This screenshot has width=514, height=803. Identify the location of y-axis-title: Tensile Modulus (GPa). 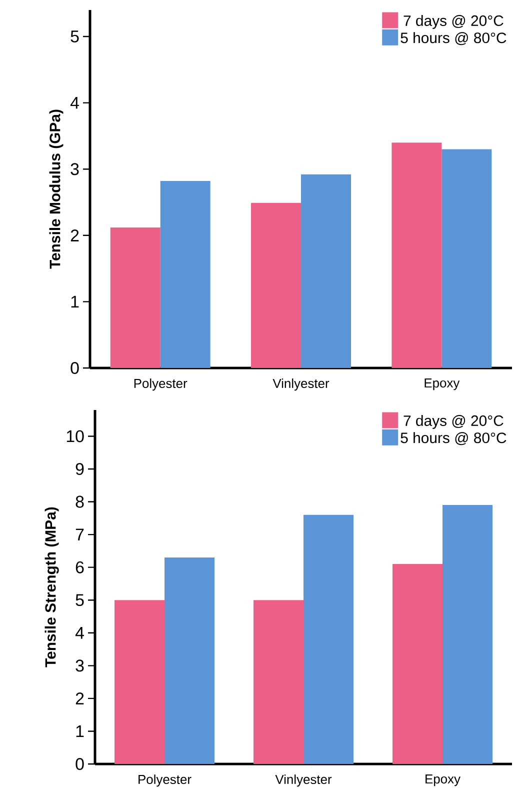
(56, 189).